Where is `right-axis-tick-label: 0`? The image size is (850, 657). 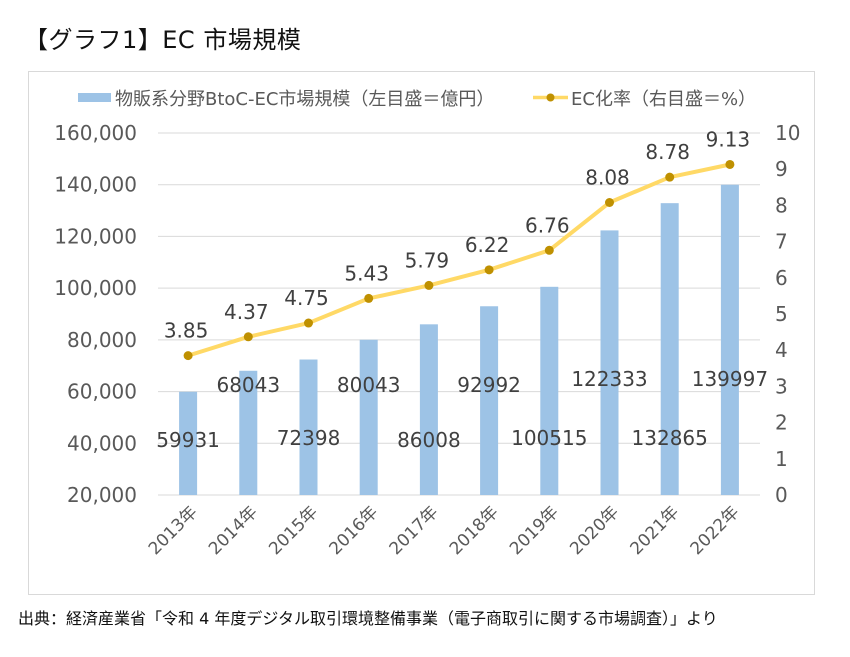 right-axis-tick-label: 0 is located at coordinates (781, 495).